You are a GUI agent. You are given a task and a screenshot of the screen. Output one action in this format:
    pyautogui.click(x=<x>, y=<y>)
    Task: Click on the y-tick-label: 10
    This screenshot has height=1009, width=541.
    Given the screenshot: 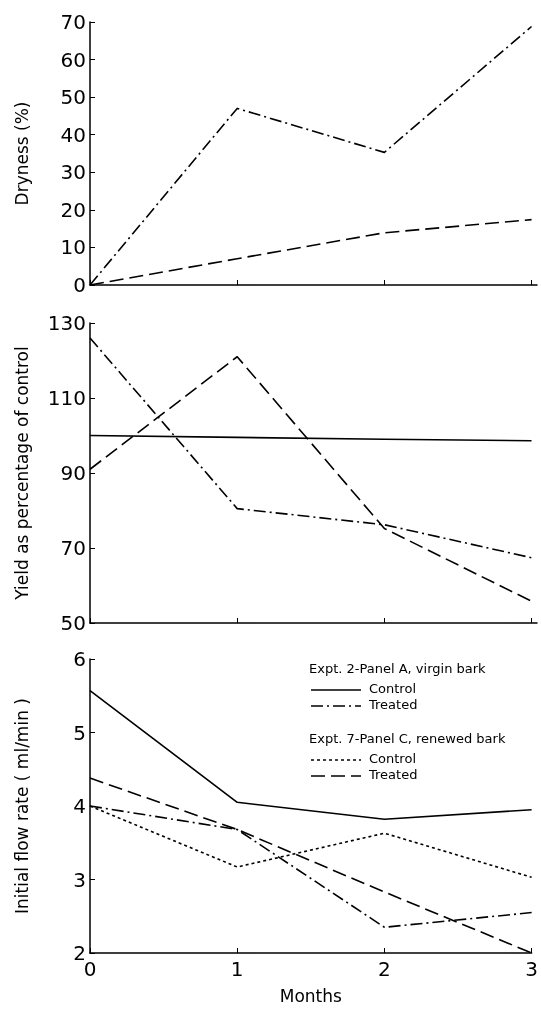 What is the action you would take?
    pyautogui.click(x=73, y=247)
    